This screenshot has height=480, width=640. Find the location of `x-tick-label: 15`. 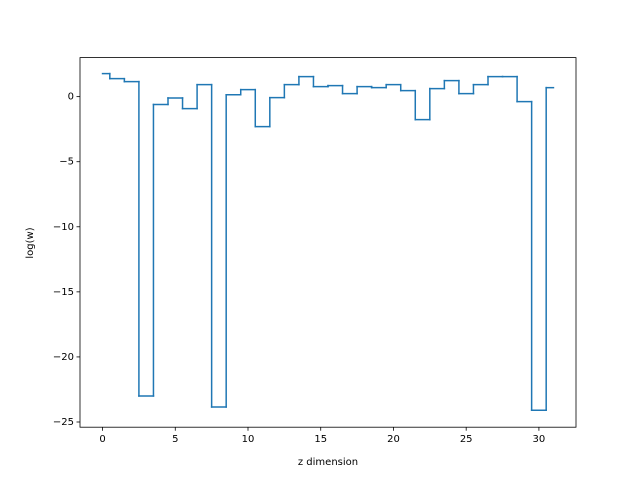

x-tick-label: 15 is located at coordinates (320, 439).